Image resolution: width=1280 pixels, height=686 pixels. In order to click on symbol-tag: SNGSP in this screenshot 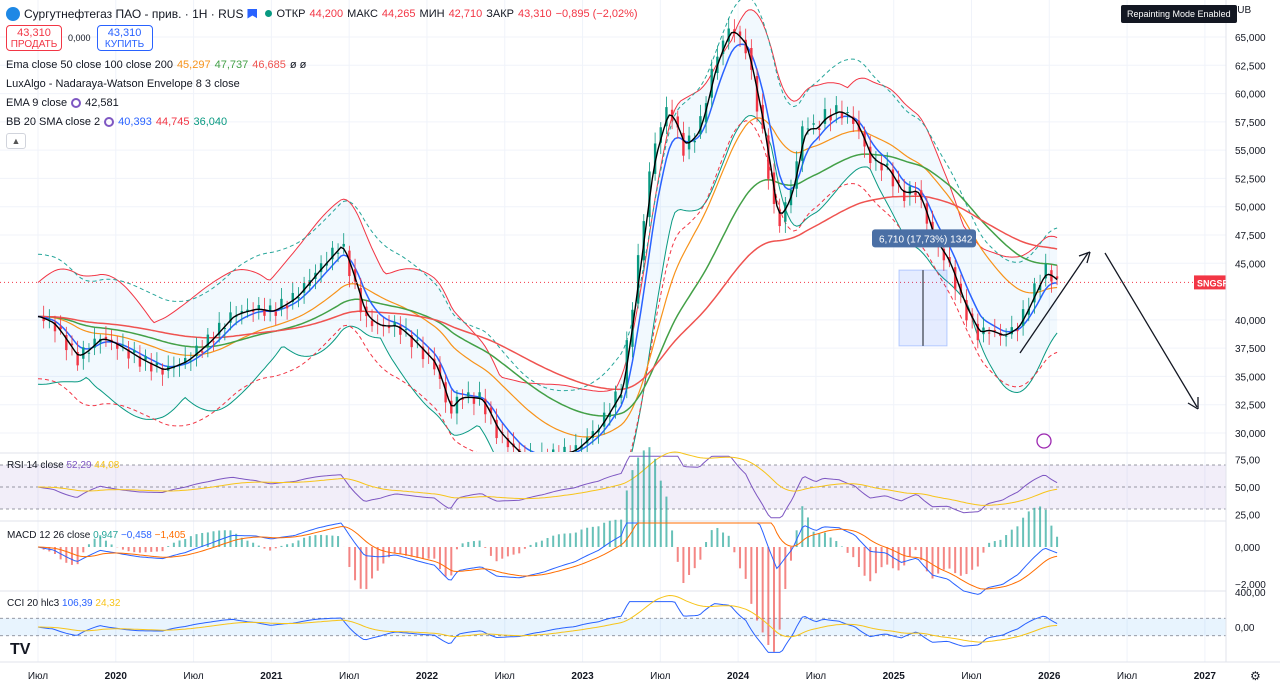, I will do `click(1213, 283)`.